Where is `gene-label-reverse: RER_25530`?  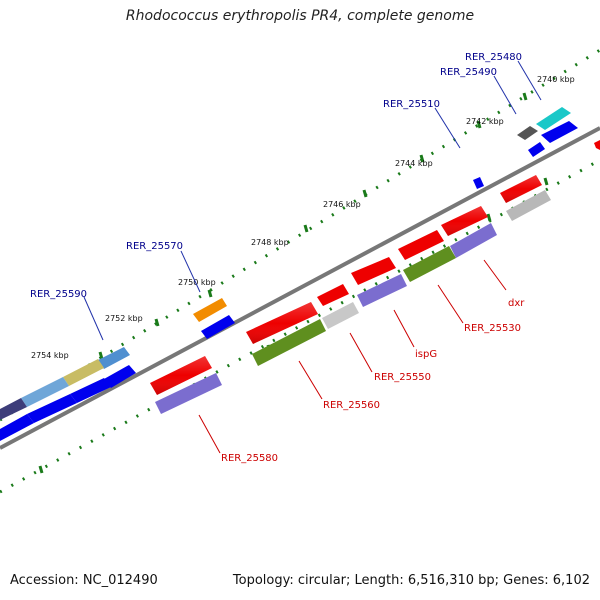 gene-label-reverse: RER_25530 is located at coordinates (492, 328).